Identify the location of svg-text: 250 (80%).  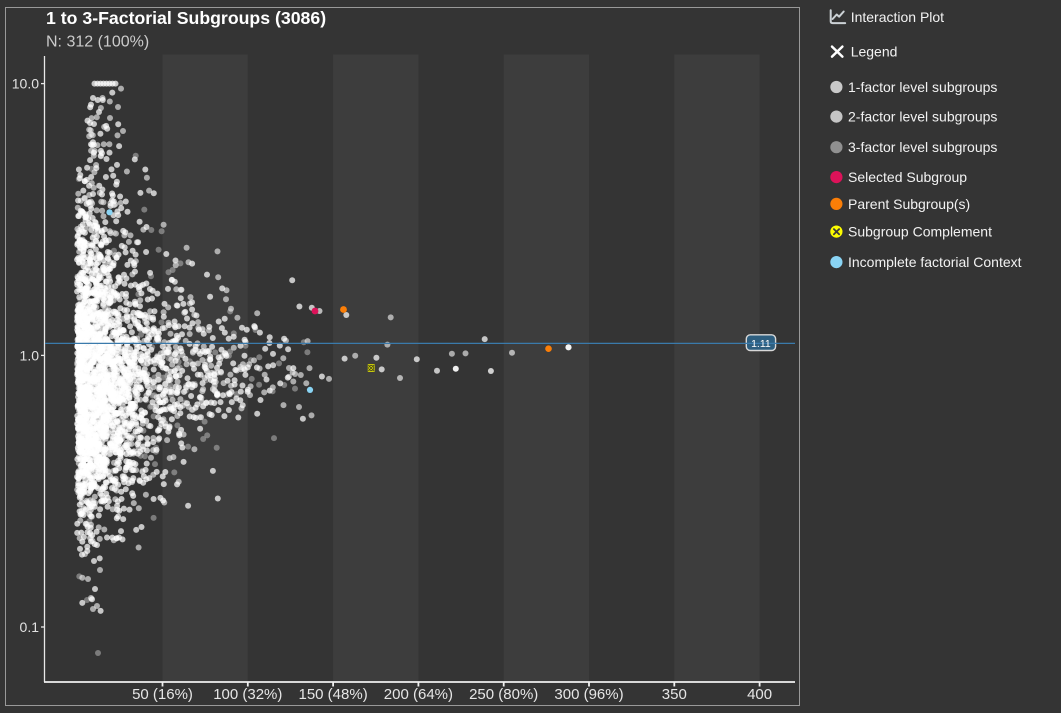
(503, 694).